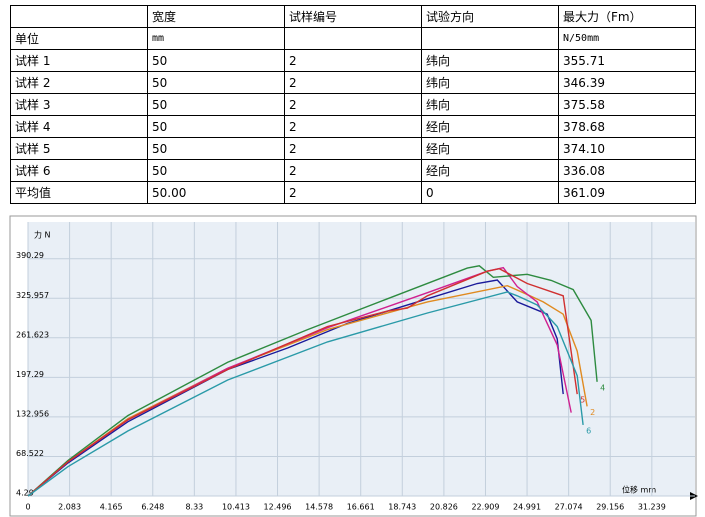  I want to click on x-tick-label: 6.248, so click(152, 507).